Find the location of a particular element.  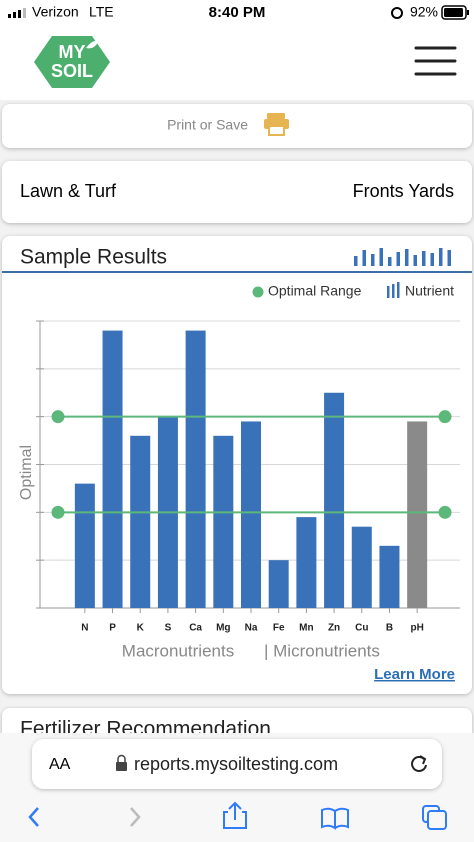

x-tick-label: Zn is located at coordinates (334, 628).